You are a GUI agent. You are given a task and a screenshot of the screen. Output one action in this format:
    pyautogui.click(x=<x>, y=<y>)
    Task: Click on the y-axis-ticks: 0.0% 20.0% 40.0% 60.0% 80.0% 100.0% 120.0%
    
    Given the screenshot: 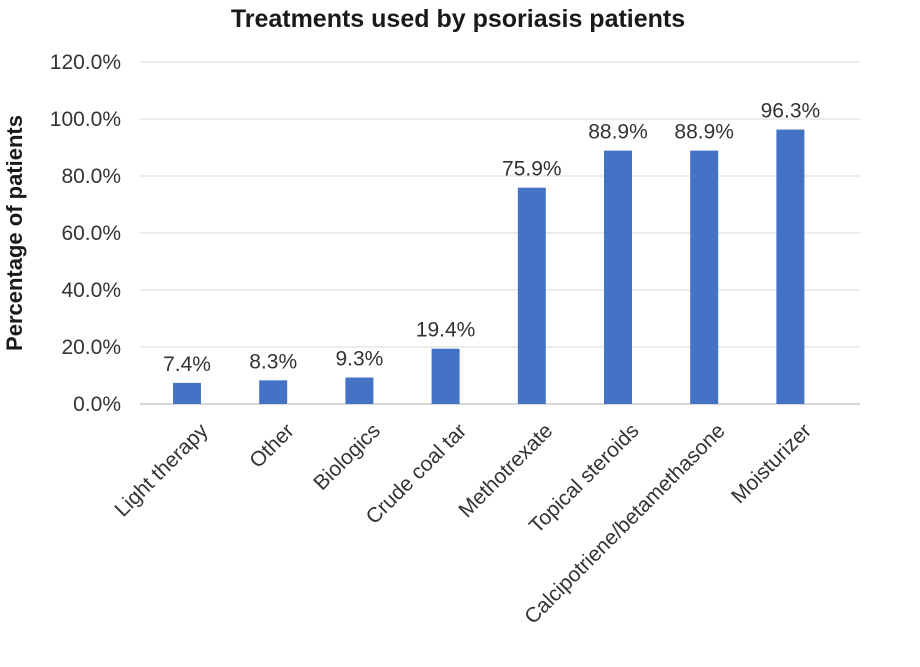 What is the action you would take?
    pyautogui.click(x=85, y=233)
    